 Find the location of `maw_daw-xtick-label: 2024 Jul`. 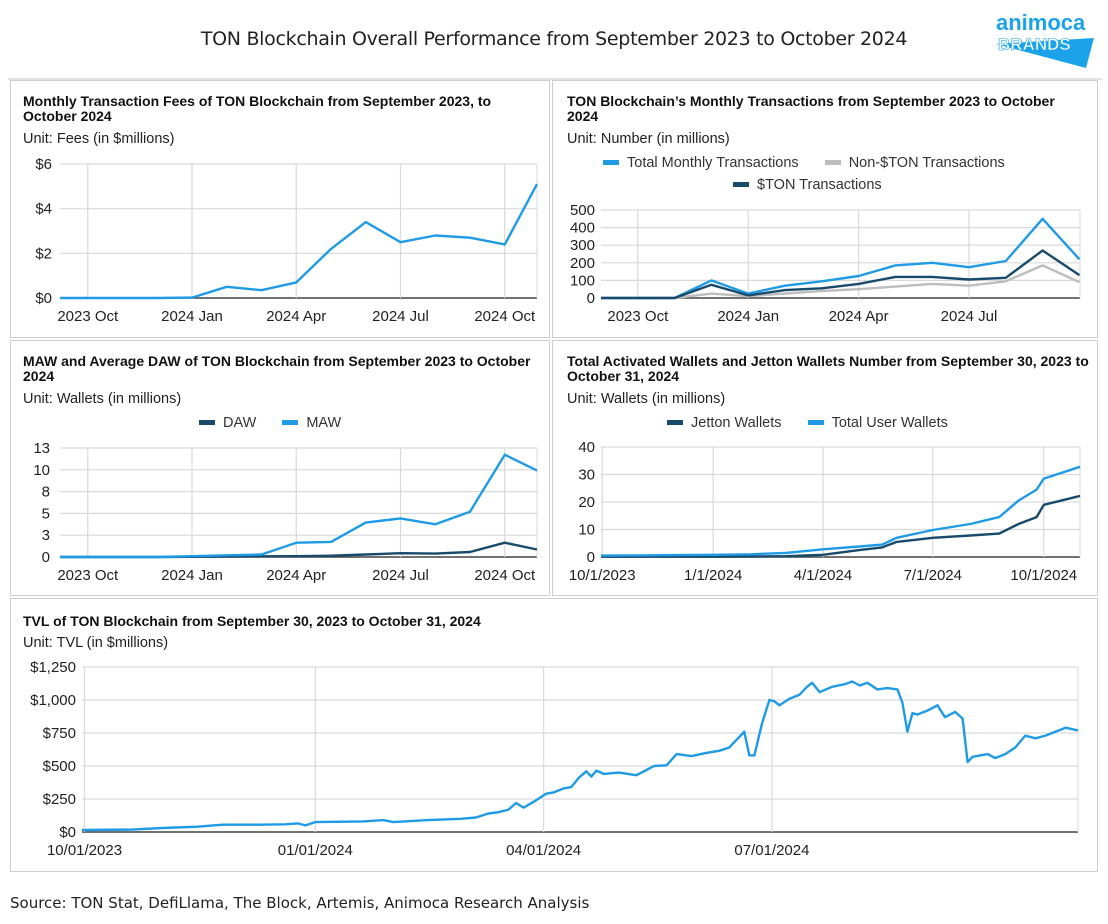

maw_daw-xtick-label: 2024 Jul is located at coordinates (400, 575).